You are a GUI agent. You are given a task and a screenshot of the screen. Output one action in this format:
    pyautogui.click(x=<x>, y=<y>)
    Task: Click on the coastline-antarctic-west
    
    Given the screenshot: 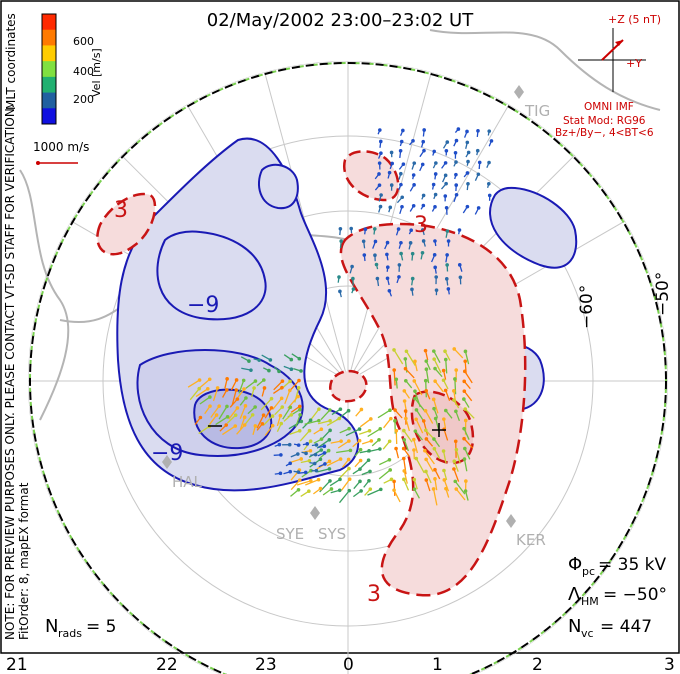 What is the action you would take?
    pyautogui.click(x=44, y=295)
    